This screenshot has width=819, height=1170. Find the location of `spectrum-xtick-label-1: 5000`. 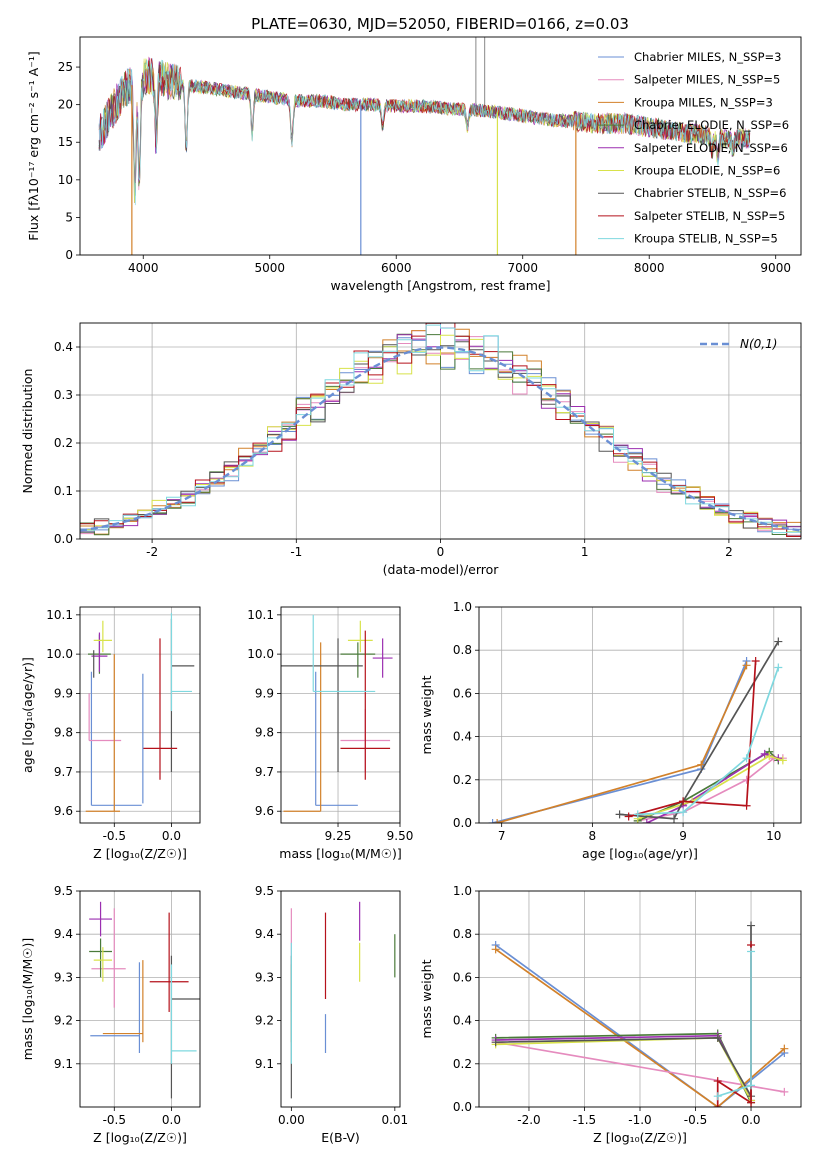

spectrum-xtick-label-1: 5000 is located at coordinates (269, 268).